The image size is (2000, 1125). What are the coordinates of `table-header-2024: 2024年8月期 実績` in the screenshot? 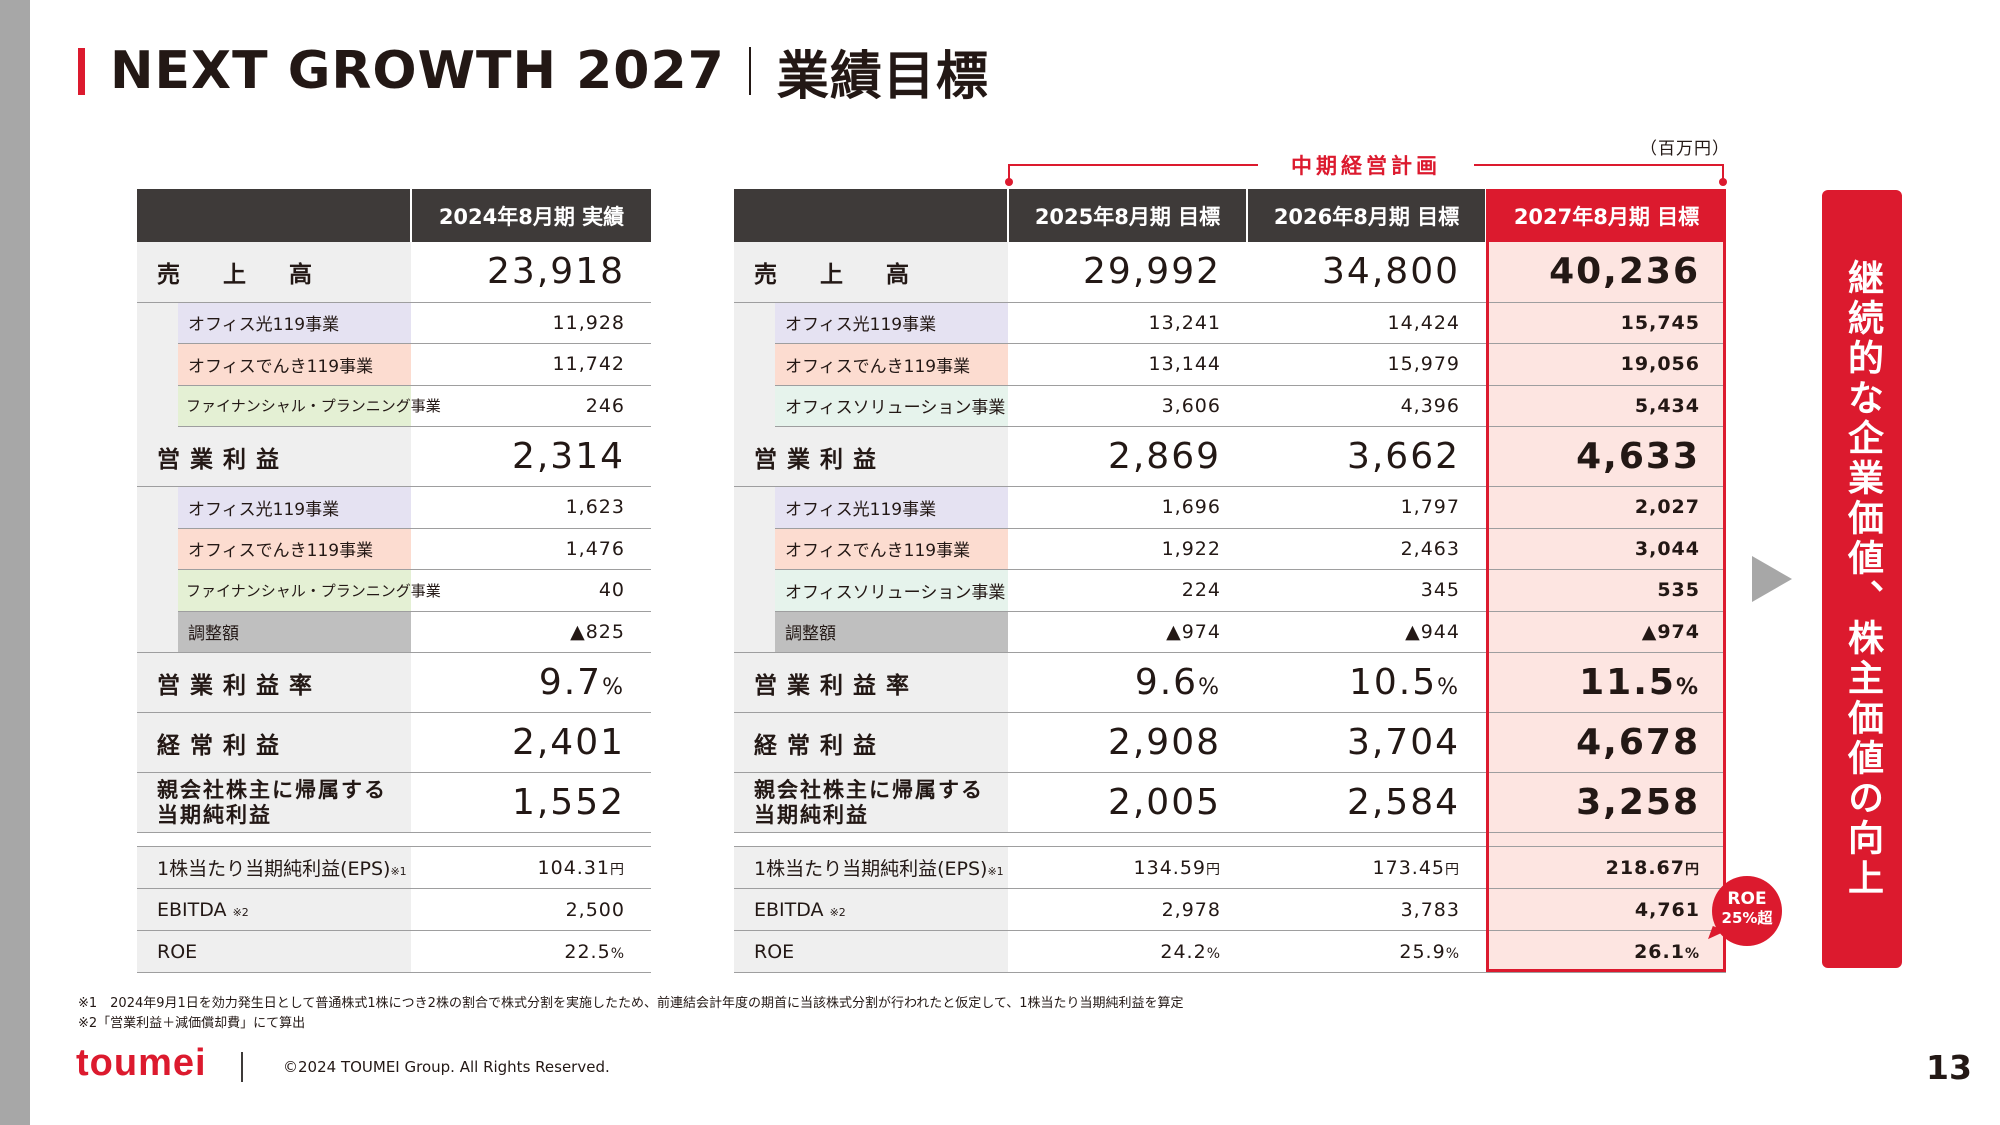 It's located at (531, 215).